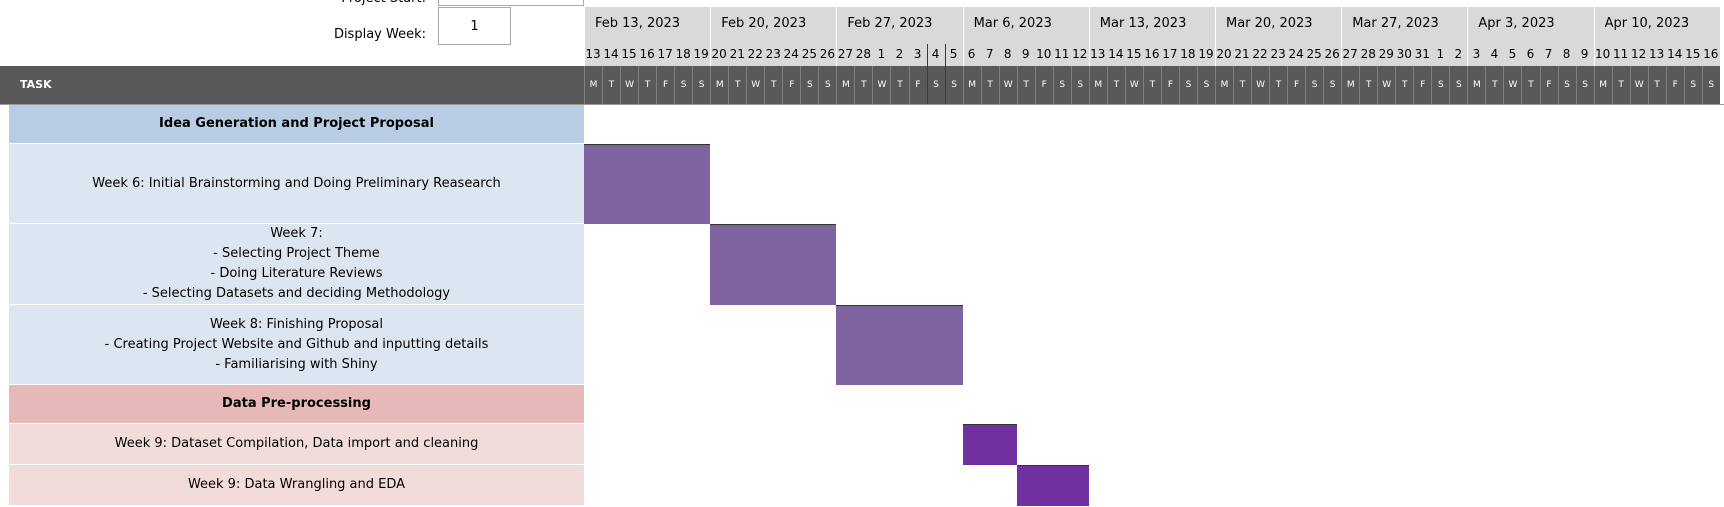 The image size is (1724, 507). I want to click on task-header: TASK, so click(292, 85).